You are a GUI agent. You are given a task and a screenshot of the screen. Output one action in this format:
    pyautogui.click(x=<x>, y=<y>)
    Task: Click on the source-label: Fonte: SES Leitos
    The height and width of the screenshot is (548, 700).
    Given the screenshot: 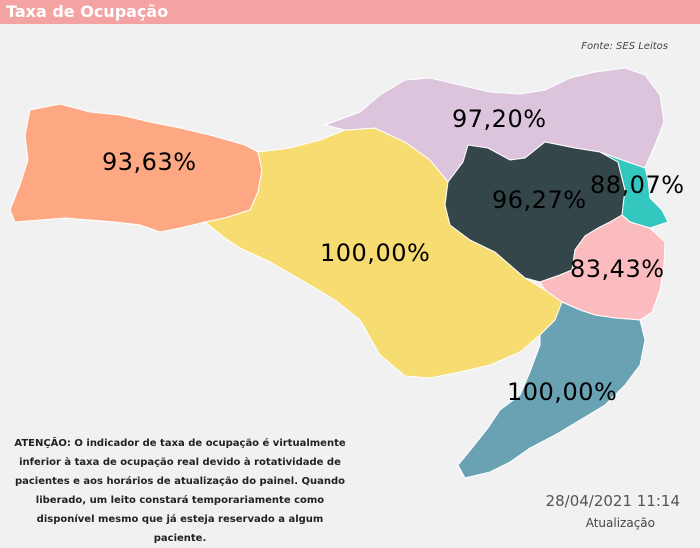 What is the action you would take?
    pyautogui.click(x=624, y=46)
    